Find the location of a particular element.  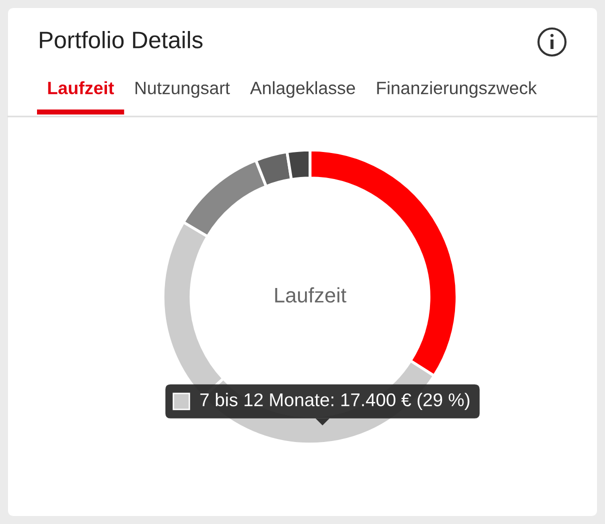

legend-label: 7 bis 12 Monate: 17.400 € (29 %) is located at coordinates (335, 401).